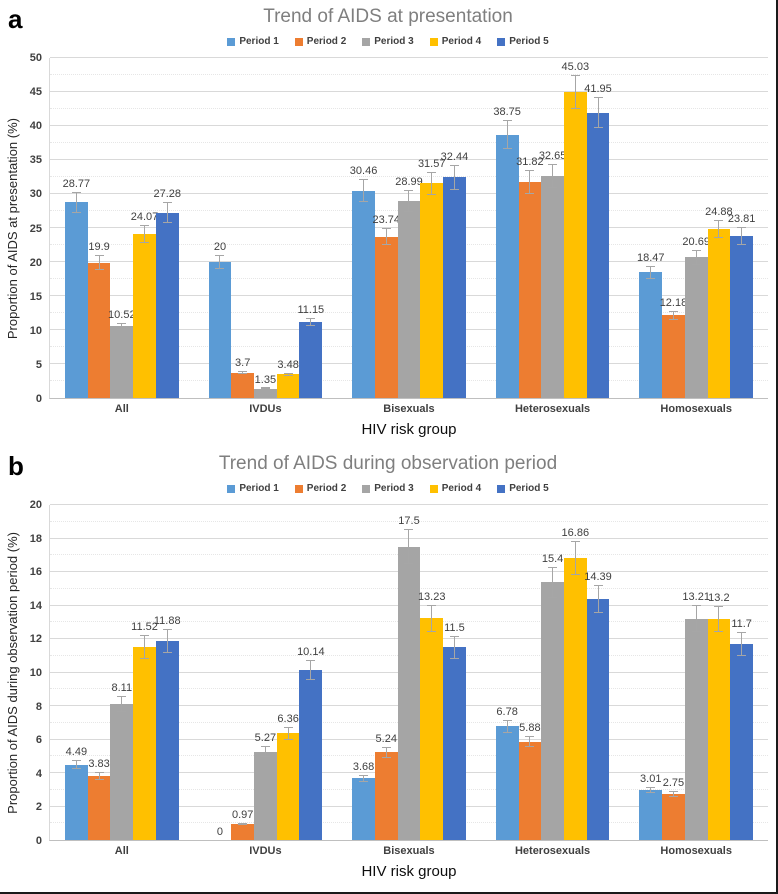  I want to click on bar-value-label: 11.52, so click(144, 627).